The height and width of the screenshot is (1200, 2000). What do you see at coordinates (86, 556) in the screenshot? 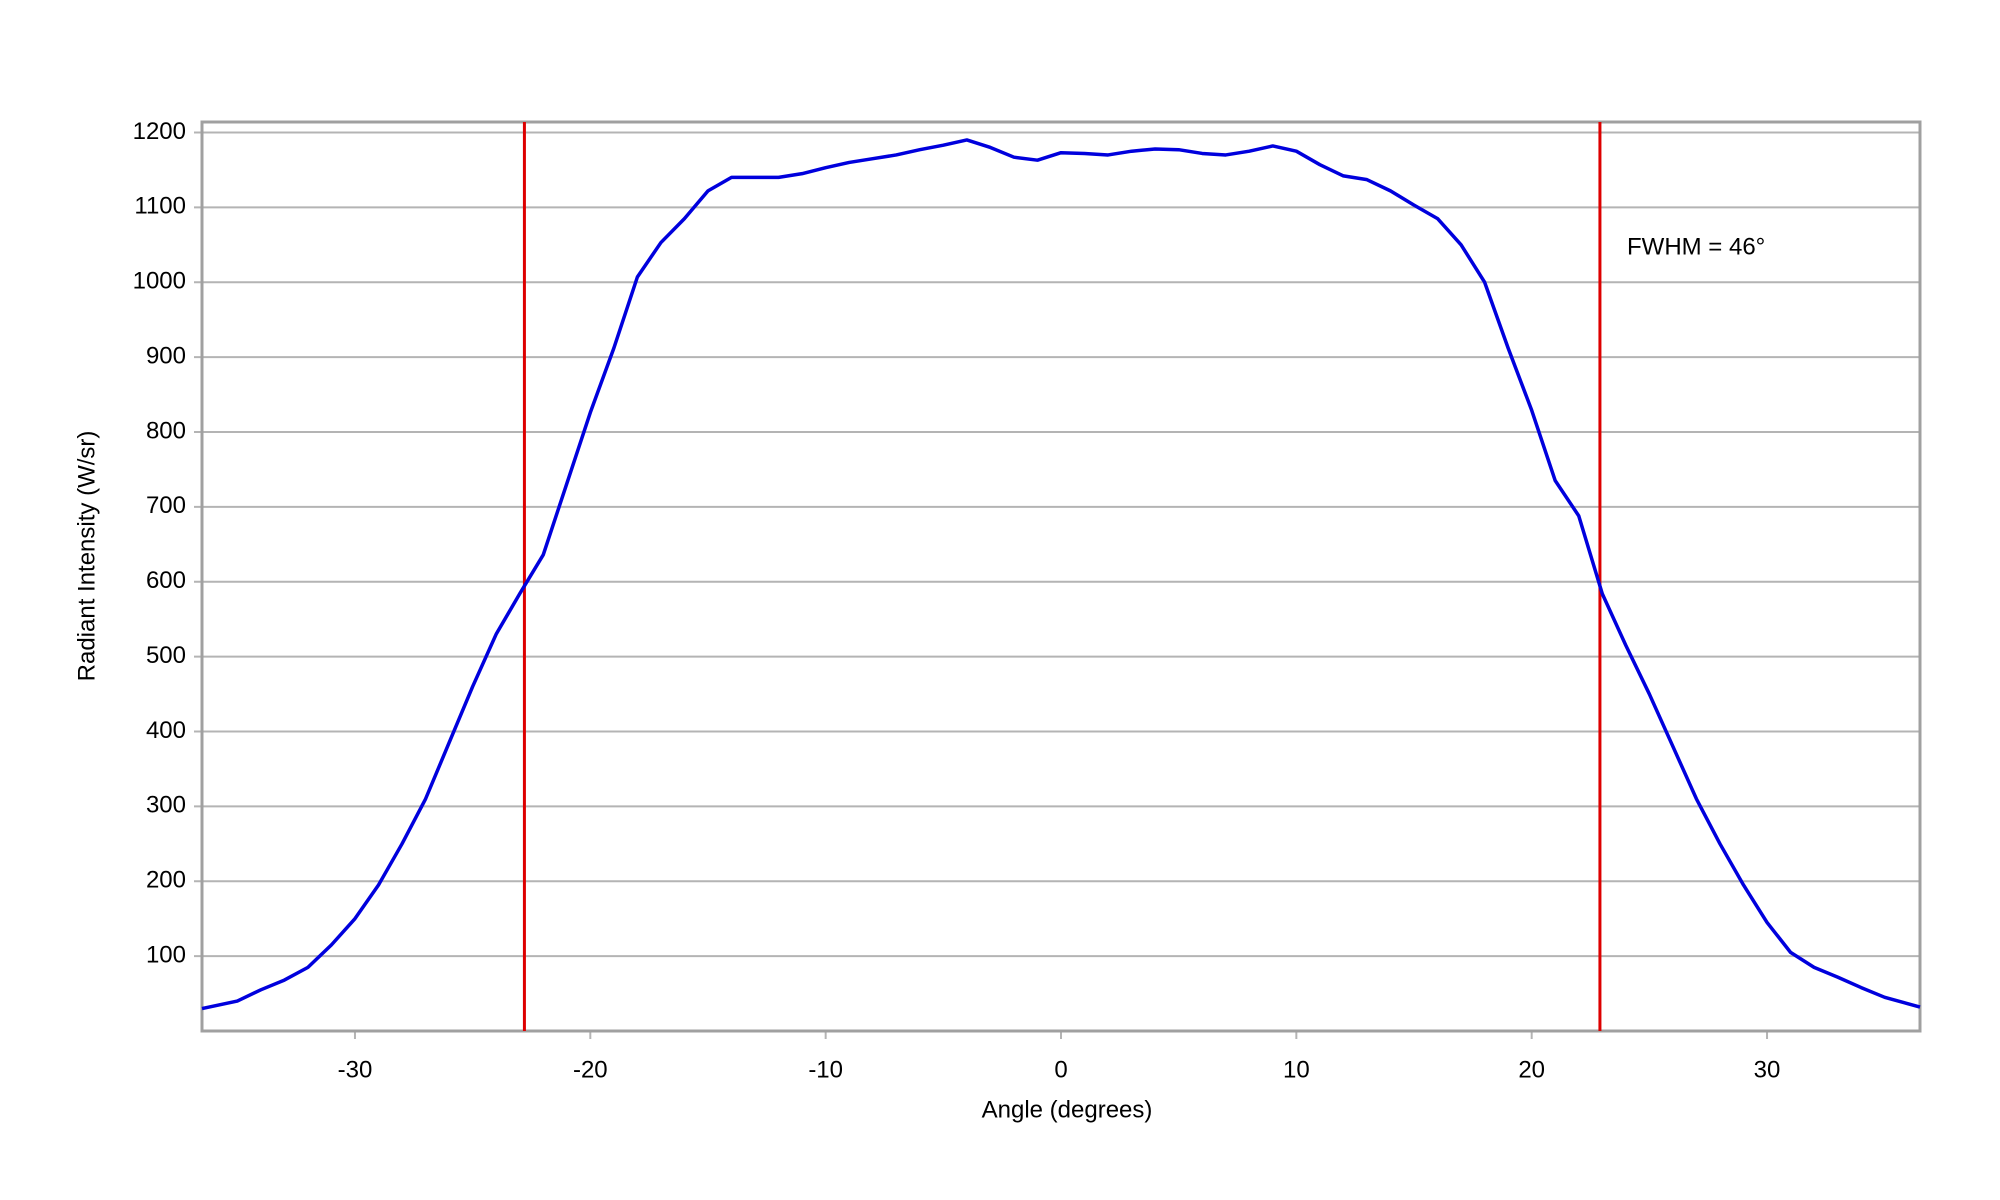
I see `y-axis-label: Radiant Intensity (W/sr)` at bounding box center [86, 556].